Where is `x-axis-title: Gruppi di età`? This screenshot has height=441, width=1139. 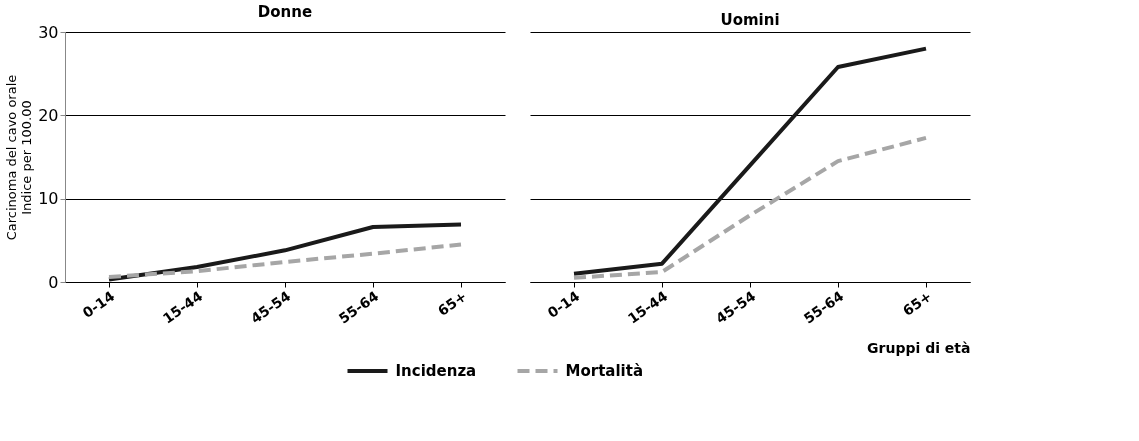
x-axis-title: Gruppi di età is located at coordinates (919, 347).